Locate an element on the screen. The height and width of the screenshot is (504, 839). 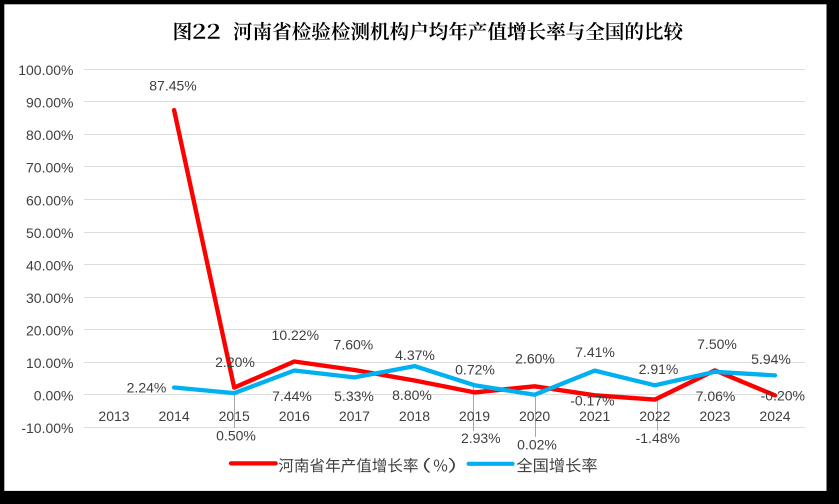
svg-text: -1.48% is located at coordinates (658, 438).